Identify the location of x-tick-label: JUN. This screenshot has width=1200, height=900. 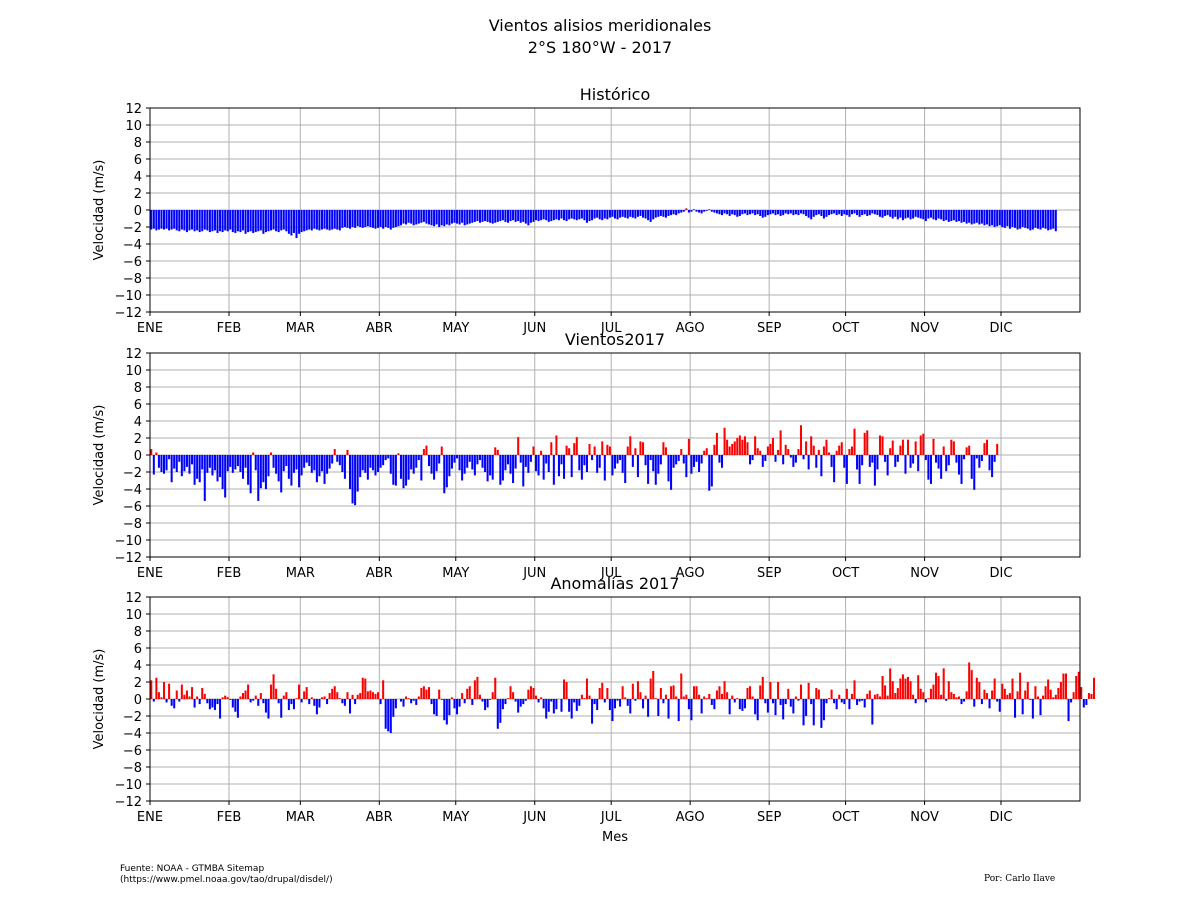
(534, 573).